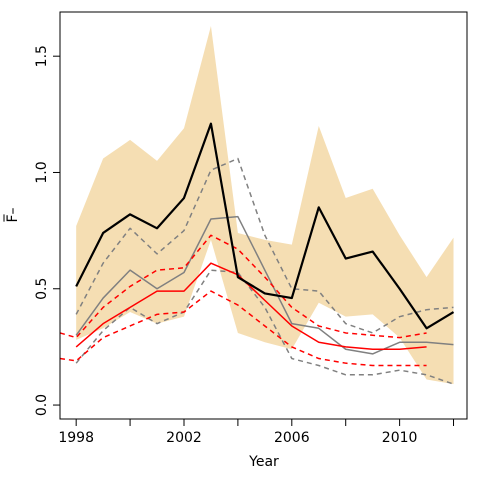 The height and width of the screenshot is (480, 480). What do you see at coordinates (263, 462) in the screenshot?
I see `x-axis-title: Year` at bounding box center [263, 462].